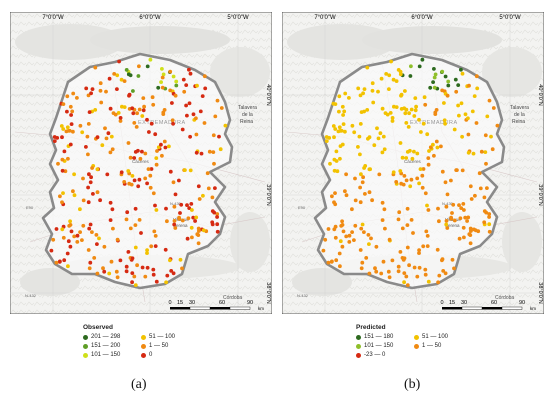 This screenshot has width=550, height=401. Describe the element at coordinates (488, 305) in the screenshot. I see `scale-bar: 0 15 30 60 90 km` at that location.